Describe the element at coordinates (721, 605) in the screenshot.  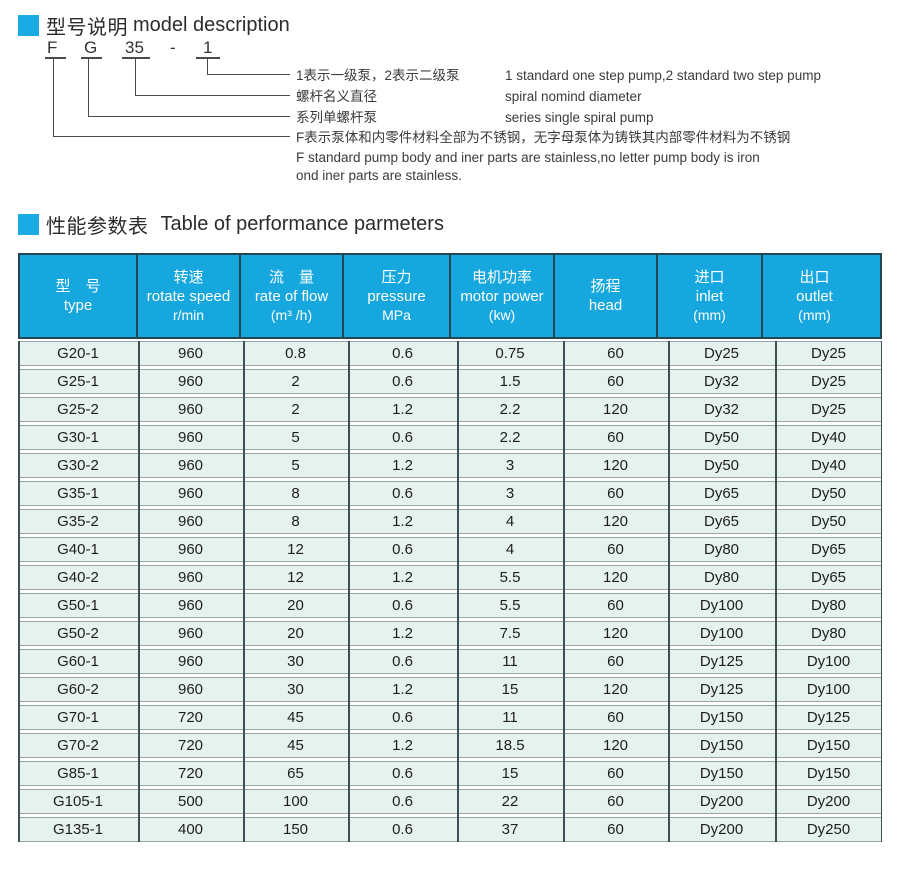
I see `table-cell-r10c7: Dy100` at that location.